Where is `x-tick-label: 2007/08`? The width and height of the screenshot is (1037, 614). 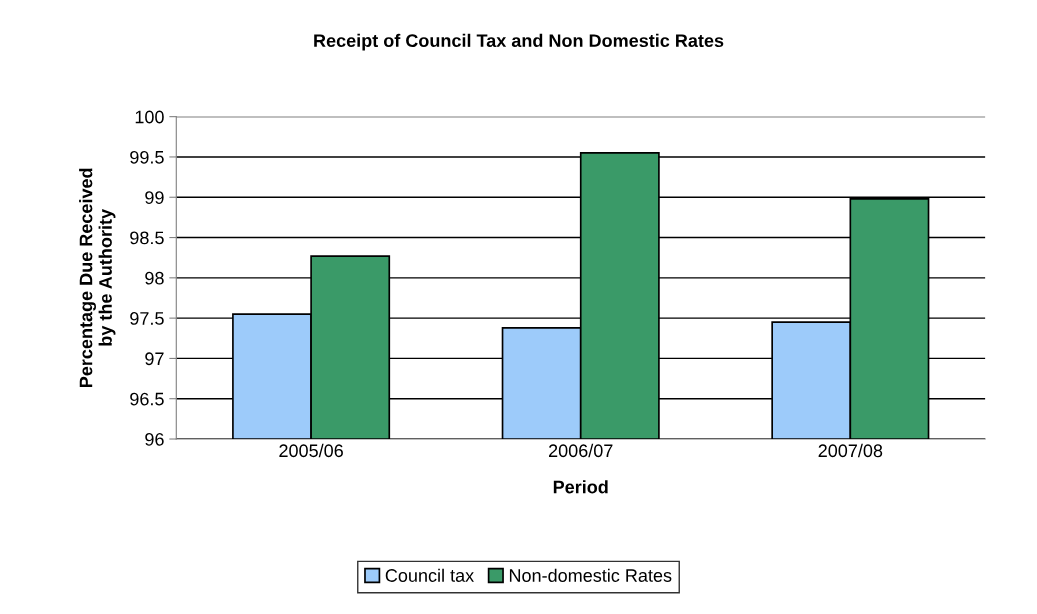 x-tick-label: 2007/08 is located at coordinates (850, 450).